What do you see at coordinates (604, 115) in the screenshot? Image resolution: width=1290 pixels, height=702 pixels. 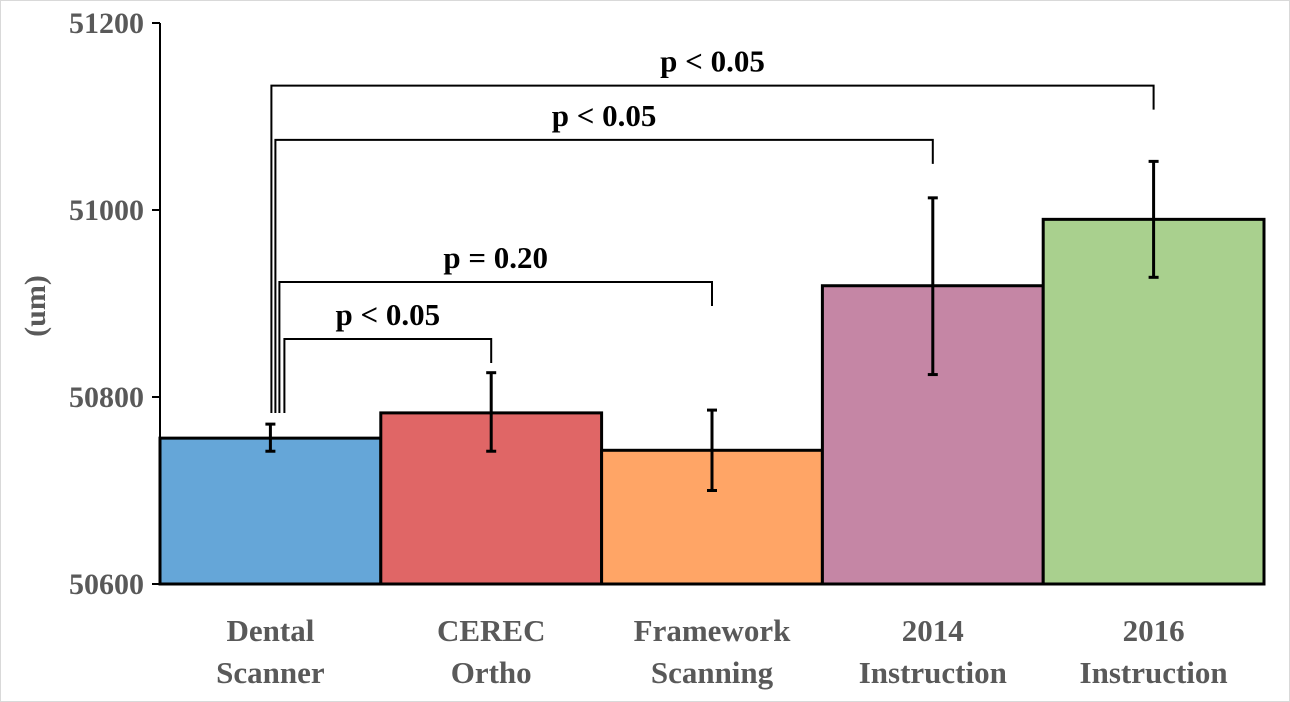 I see `significance-label-2: p < 0.05` at bounding box center [604, 115].